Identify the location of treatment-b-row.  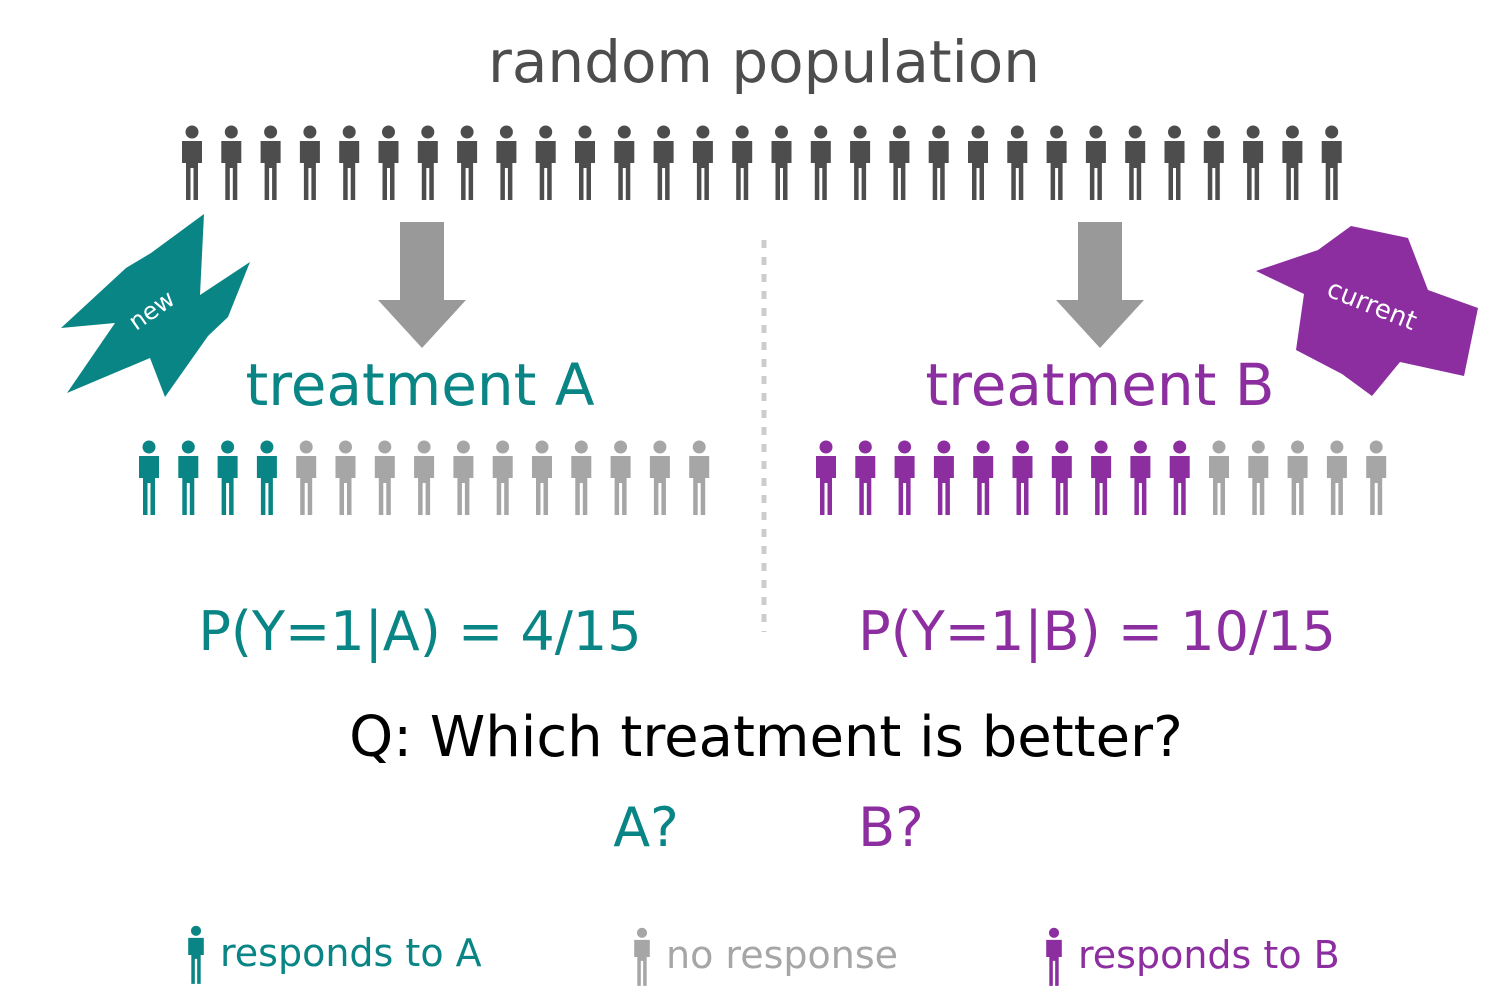
(1101, 477).